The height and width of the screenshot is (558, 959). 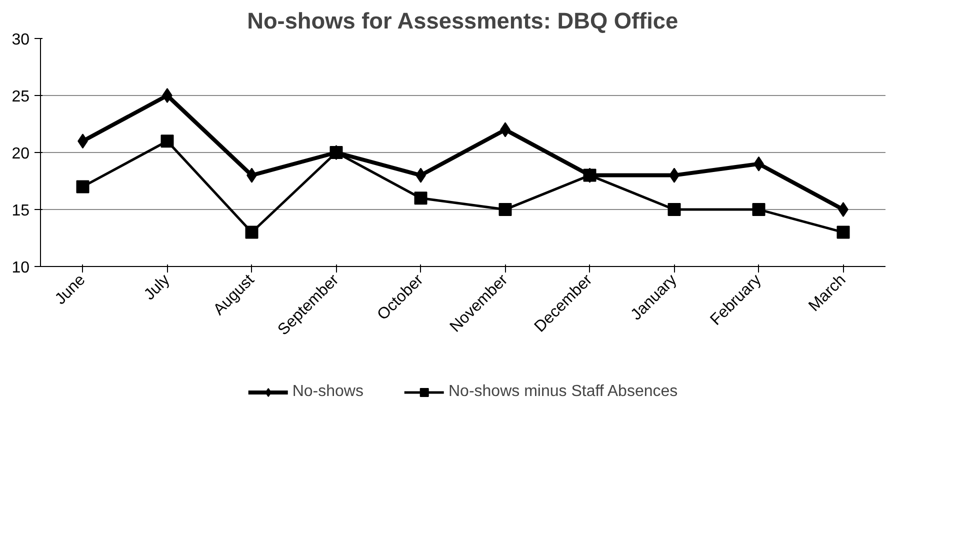 I want to click on chart-title: No-shows for Assessments: DBQ Office, so click(x=462, y=21).